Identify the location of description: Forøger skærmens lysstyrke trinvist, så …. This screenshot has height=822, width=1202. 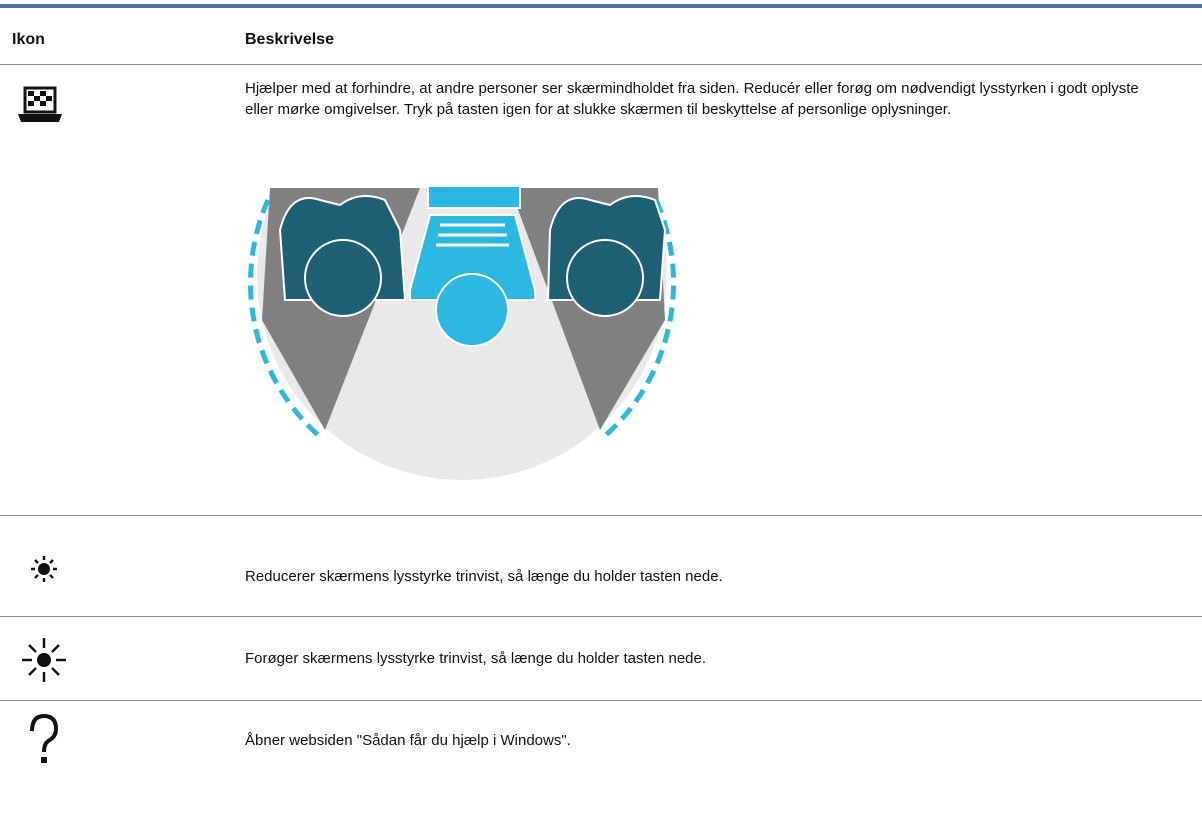
(476, 658).